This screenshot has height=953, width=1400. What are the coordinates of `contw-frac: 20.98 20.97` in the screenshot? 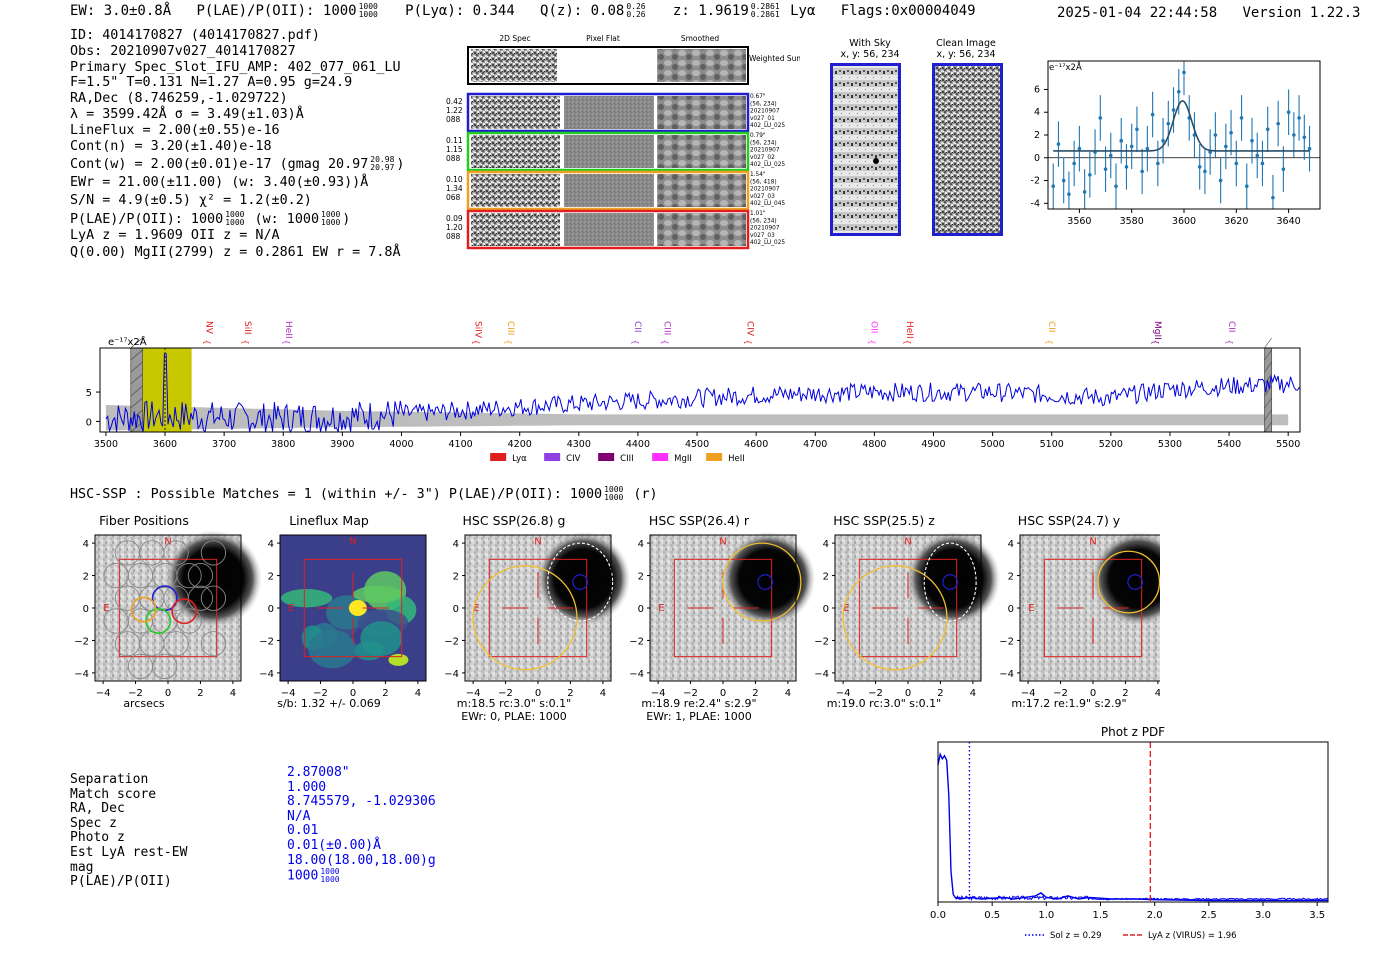 It's located at (382, 164).